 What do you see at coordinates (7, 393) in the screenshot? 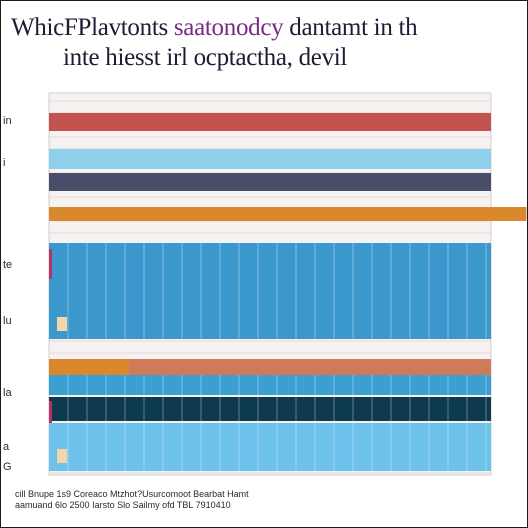
I see `y-tick-label: la` at bounding box center [7, 393].